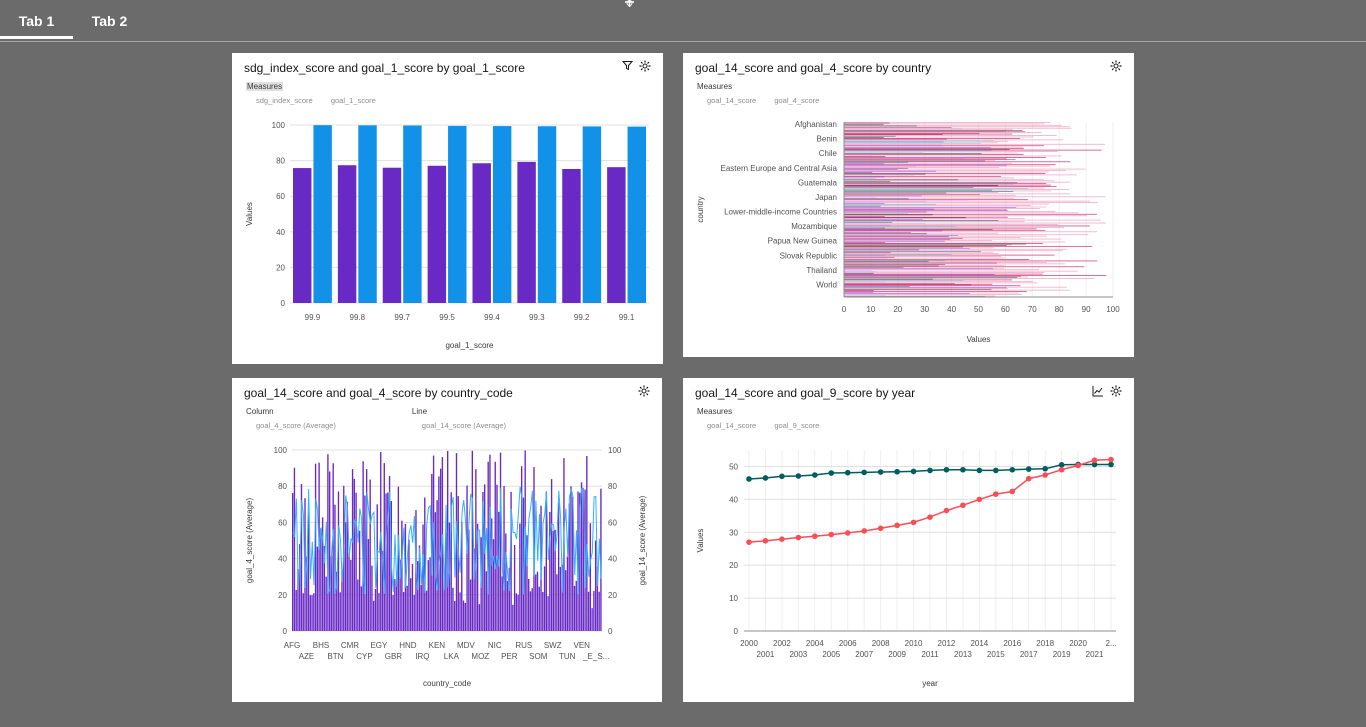 The image size is (1366, 727). I want to click on point-goal_14_score-2012, so click(946, 469).